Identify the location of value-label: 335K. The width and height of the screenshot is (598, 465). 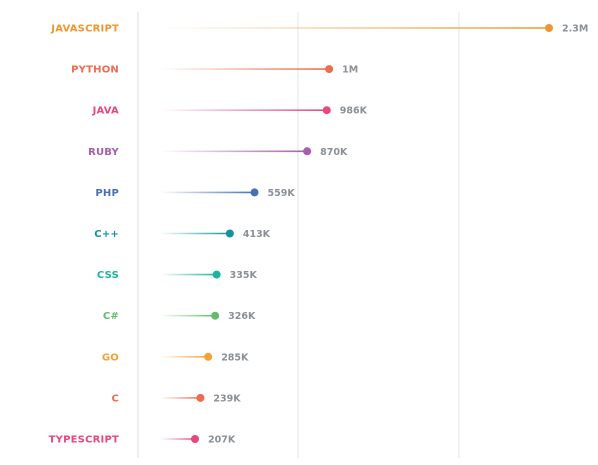
(244, 275).